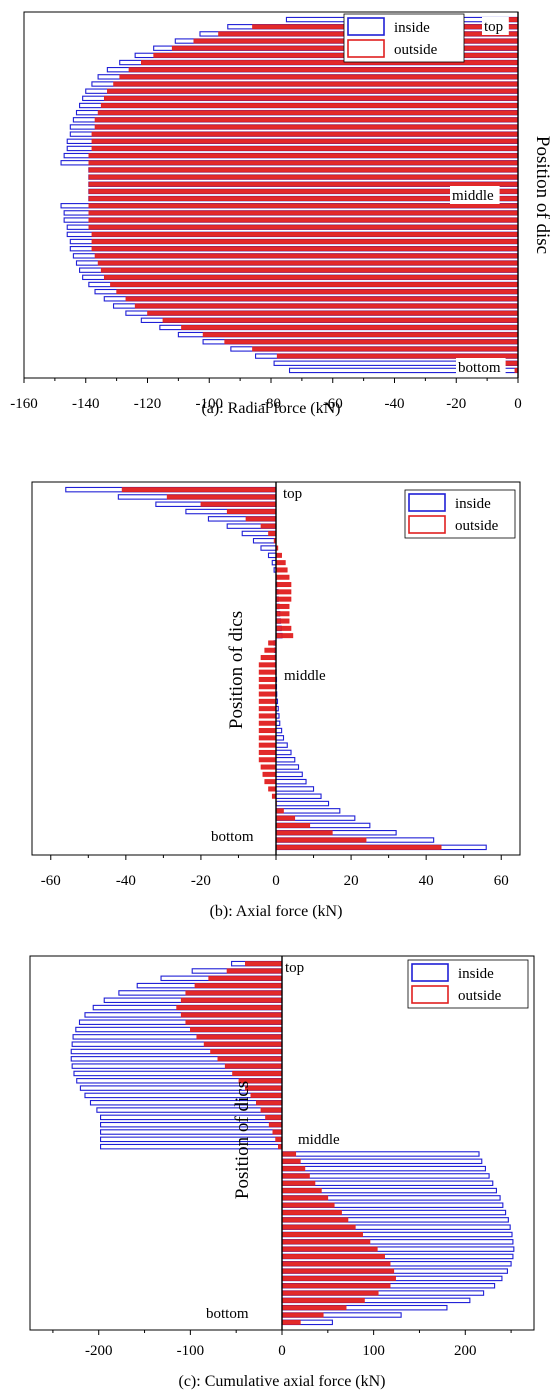  Describe the element at coordinates (271, 404) in the screenshot. I see `x-tick-label: -80` at that location.